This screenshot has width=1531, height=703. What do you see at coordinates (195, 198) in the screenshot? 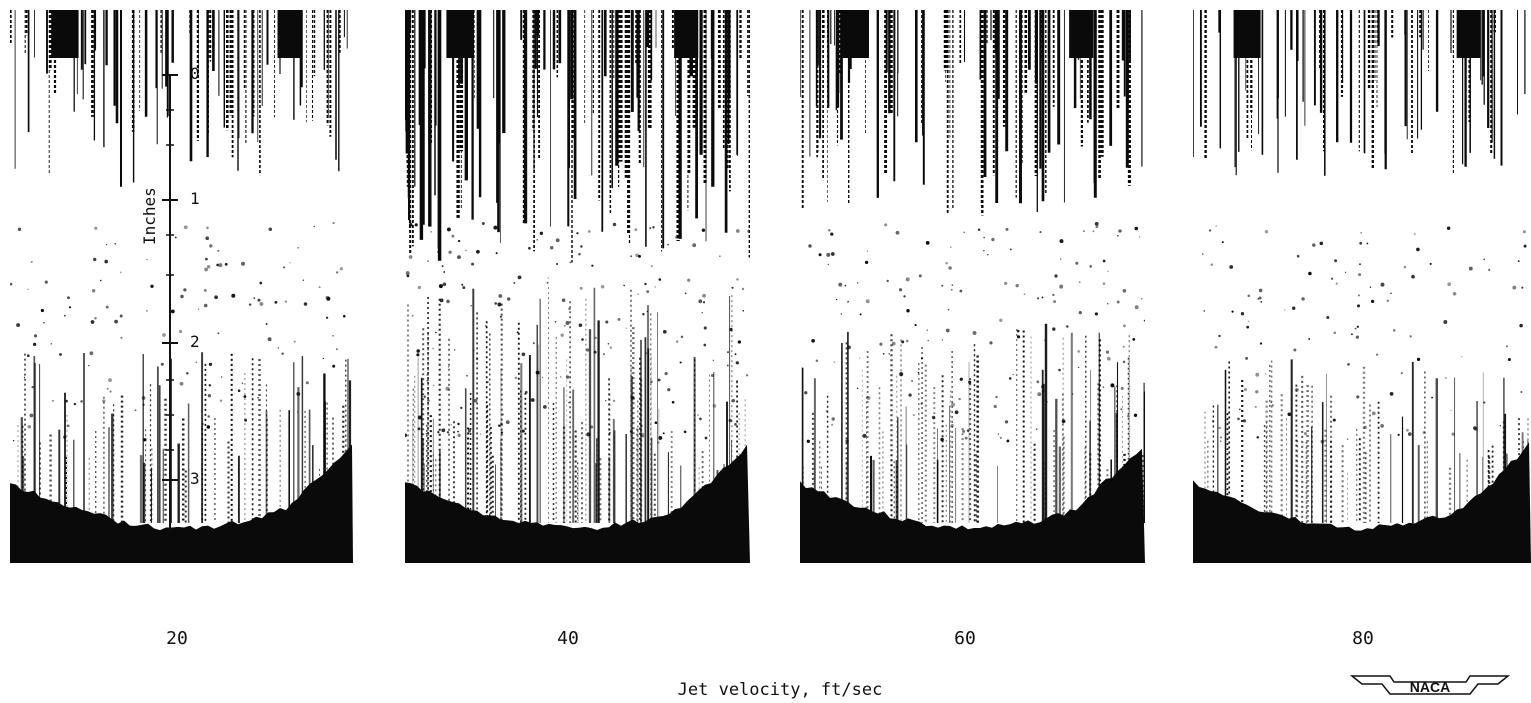
I see `scale-tick-1: 1` at bounding box center [195, 198].